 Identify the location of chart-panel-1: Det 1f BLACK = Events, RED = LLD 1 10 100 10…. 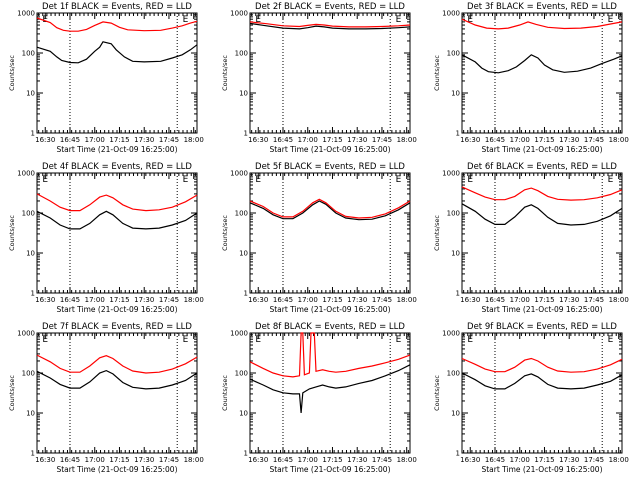
(106, 78).